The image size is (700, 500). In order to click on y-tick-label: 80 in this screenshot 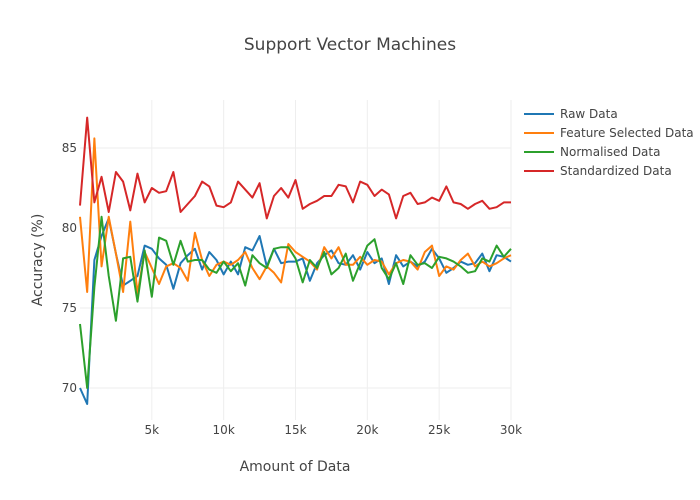, I will do `click(69, 228)`.